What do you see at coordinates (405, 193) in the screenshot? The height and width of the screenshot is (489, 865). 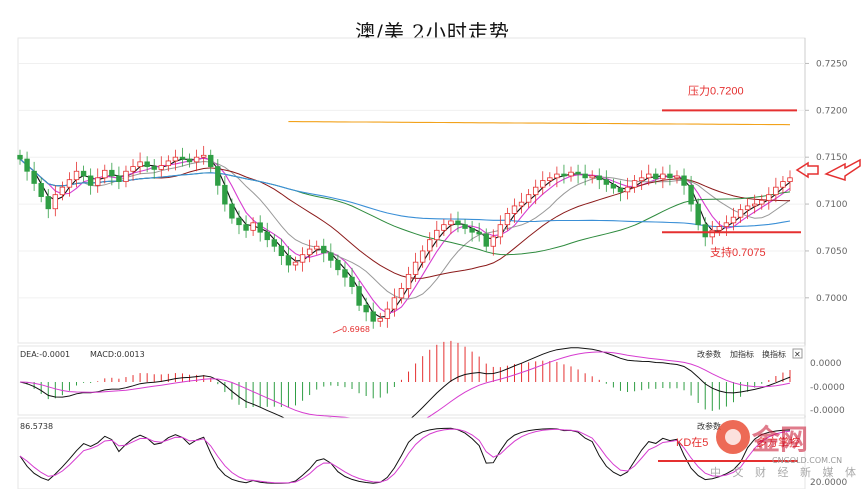 I see `ma-line` at bounding box center [405, 193].